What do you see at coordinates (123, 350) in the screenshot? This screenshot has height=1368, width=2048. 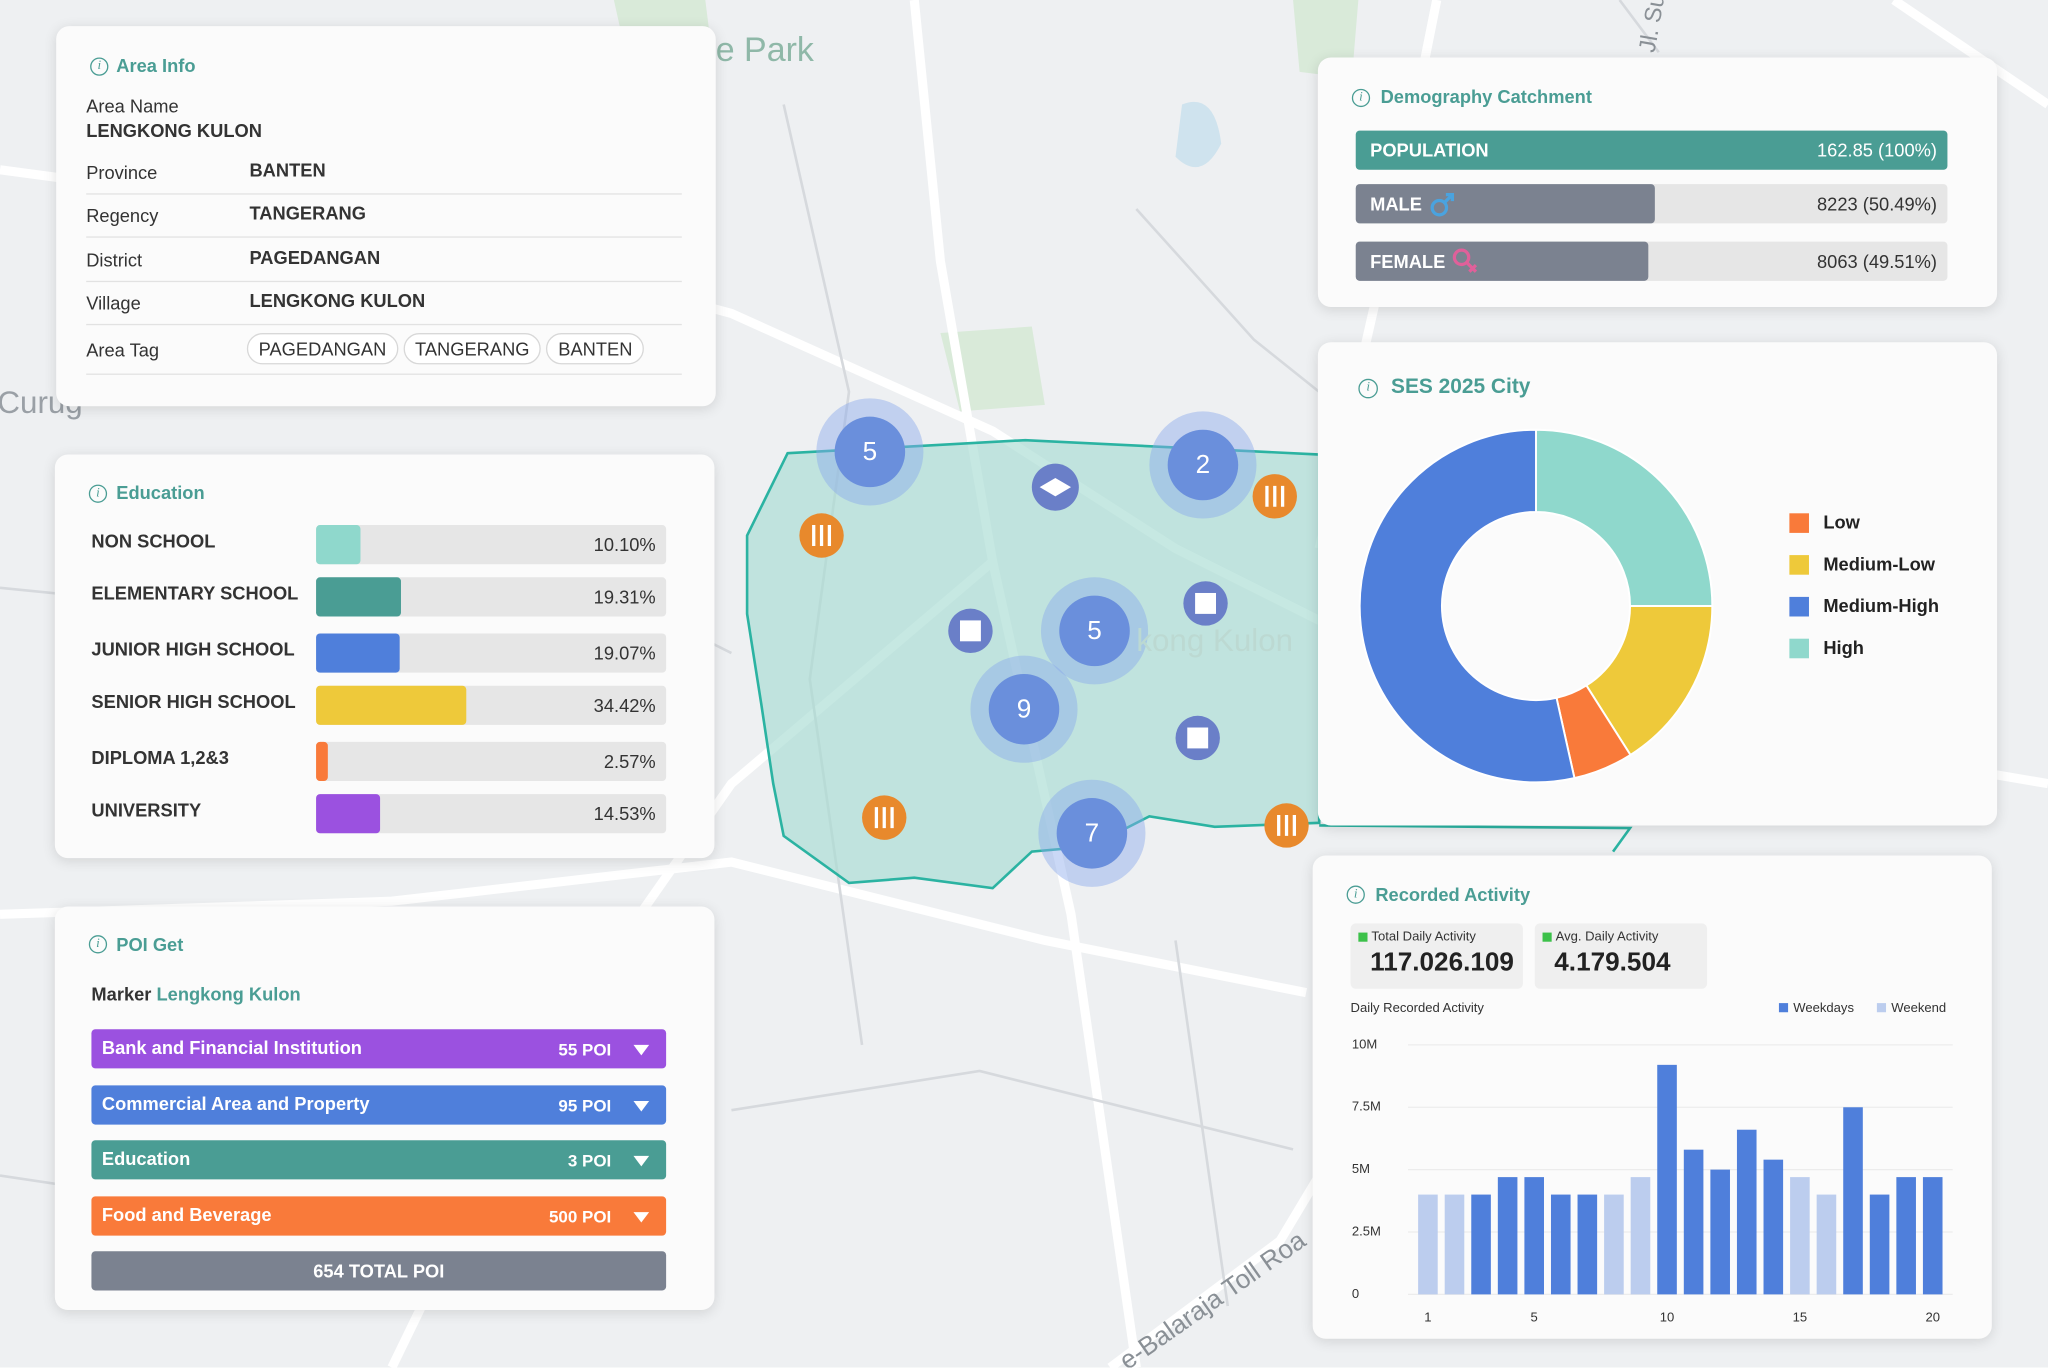 I see `field-label: Area Tag` at bounding box center [123, 350].